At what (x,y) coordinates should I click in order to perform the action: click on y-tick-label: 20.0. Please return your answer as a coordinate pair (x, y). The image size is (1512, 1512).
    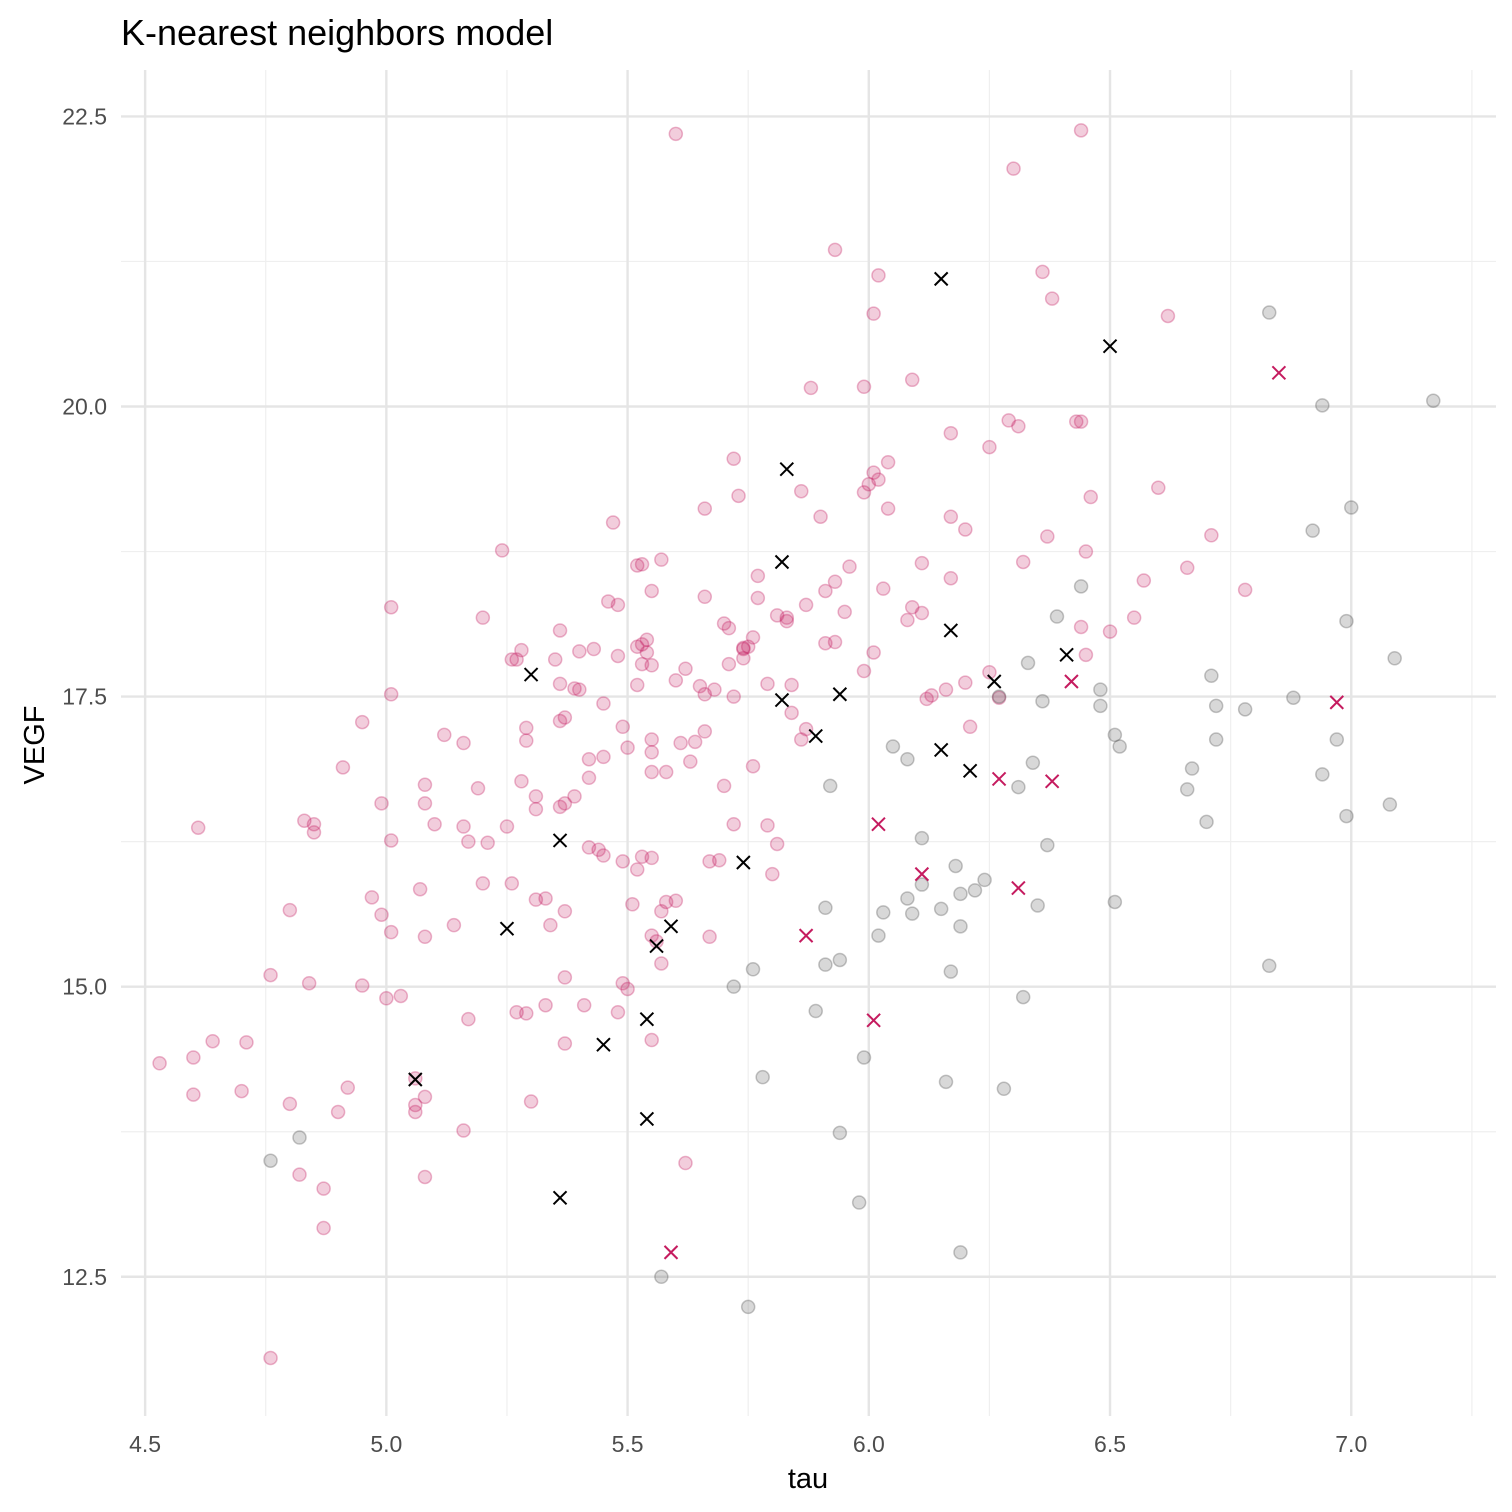
    Looking at the image, I should click on (84, 407).